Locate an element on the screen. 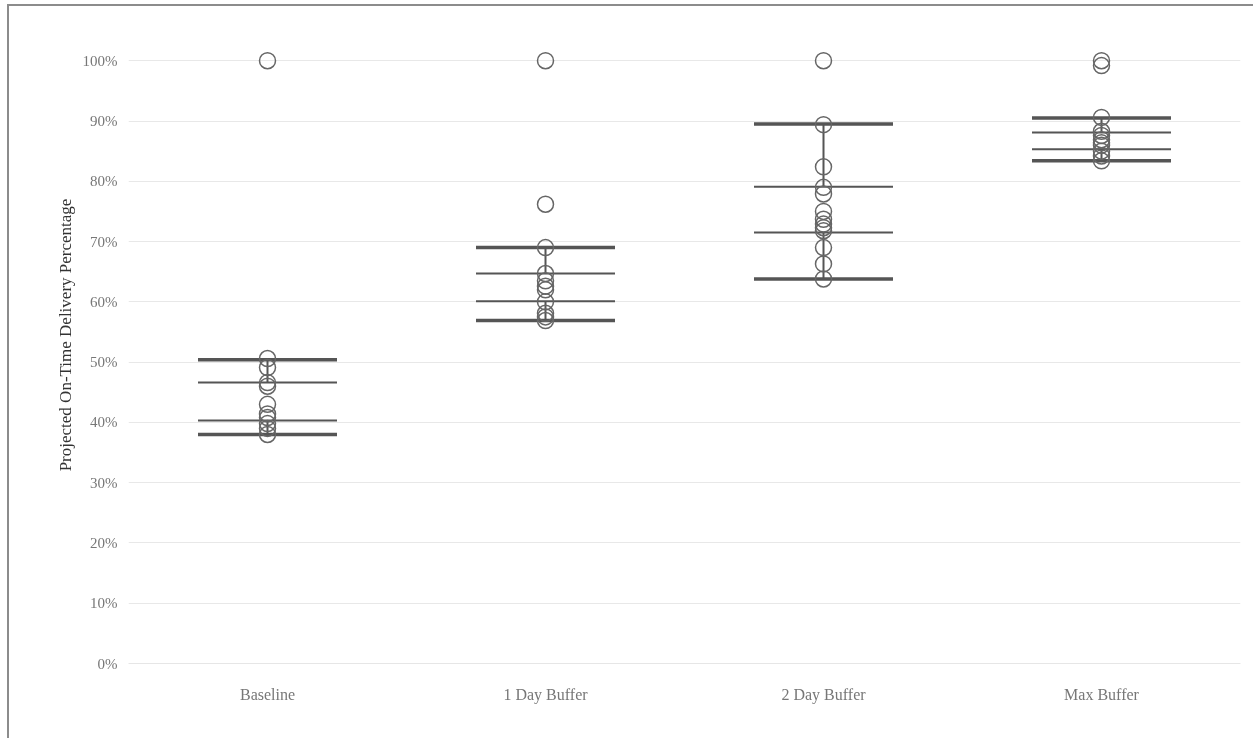 Image resolution: width=1255 pixels, height=740 pixels. x-tick-label: 2 Day Buffer is located at coordinates (824, 694).